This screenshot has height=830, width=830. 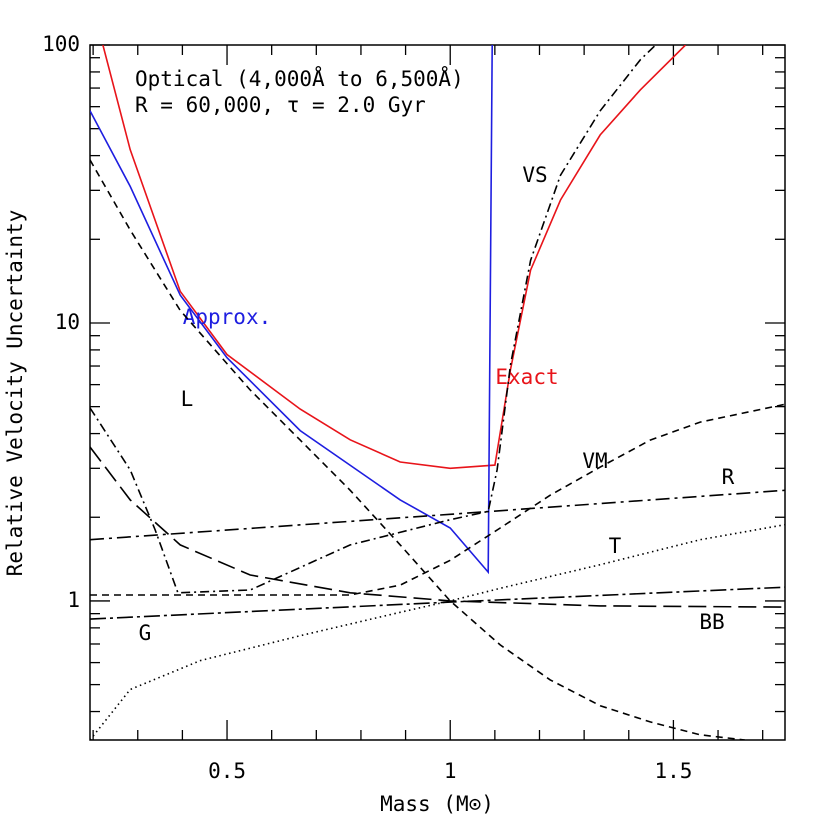 What do you see at coordinates (280, 105) in the screenshot?
I see `annotation: R = 60,000, τ = 2.0 Gyr` at bounding box center [280, 105].